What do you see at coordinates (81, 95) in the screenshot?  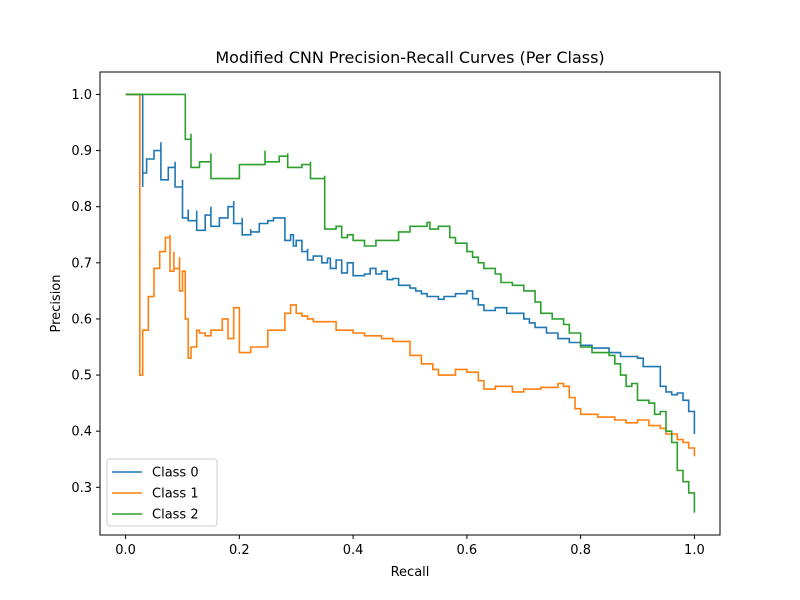 I see `y-tick-label: 1.0` at bounding box center [81, 95].